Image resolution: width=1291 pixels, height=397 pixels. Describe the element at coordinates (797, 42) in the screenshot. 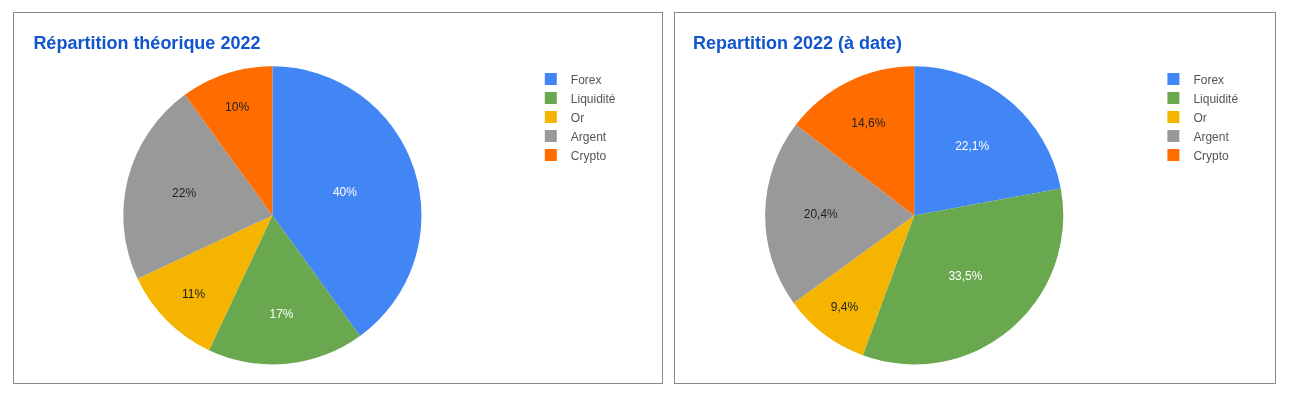

I see `chart-title: Repartition 2022 (à date)` at that location.